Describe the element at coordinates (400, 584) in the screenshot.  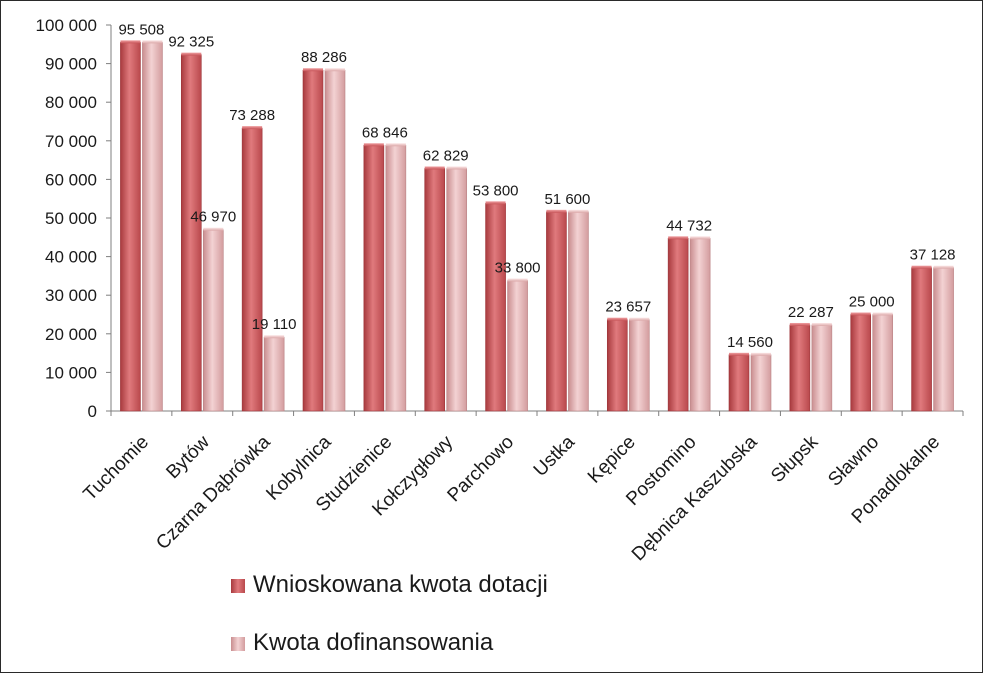
I see `legend-label-requested: Wnioskowana kwota dotacji` at that location.